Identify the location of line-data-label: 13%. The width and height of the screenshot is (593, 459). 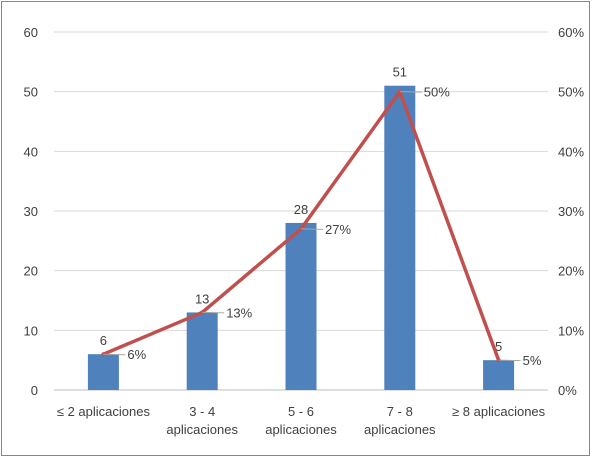
(239, 312).